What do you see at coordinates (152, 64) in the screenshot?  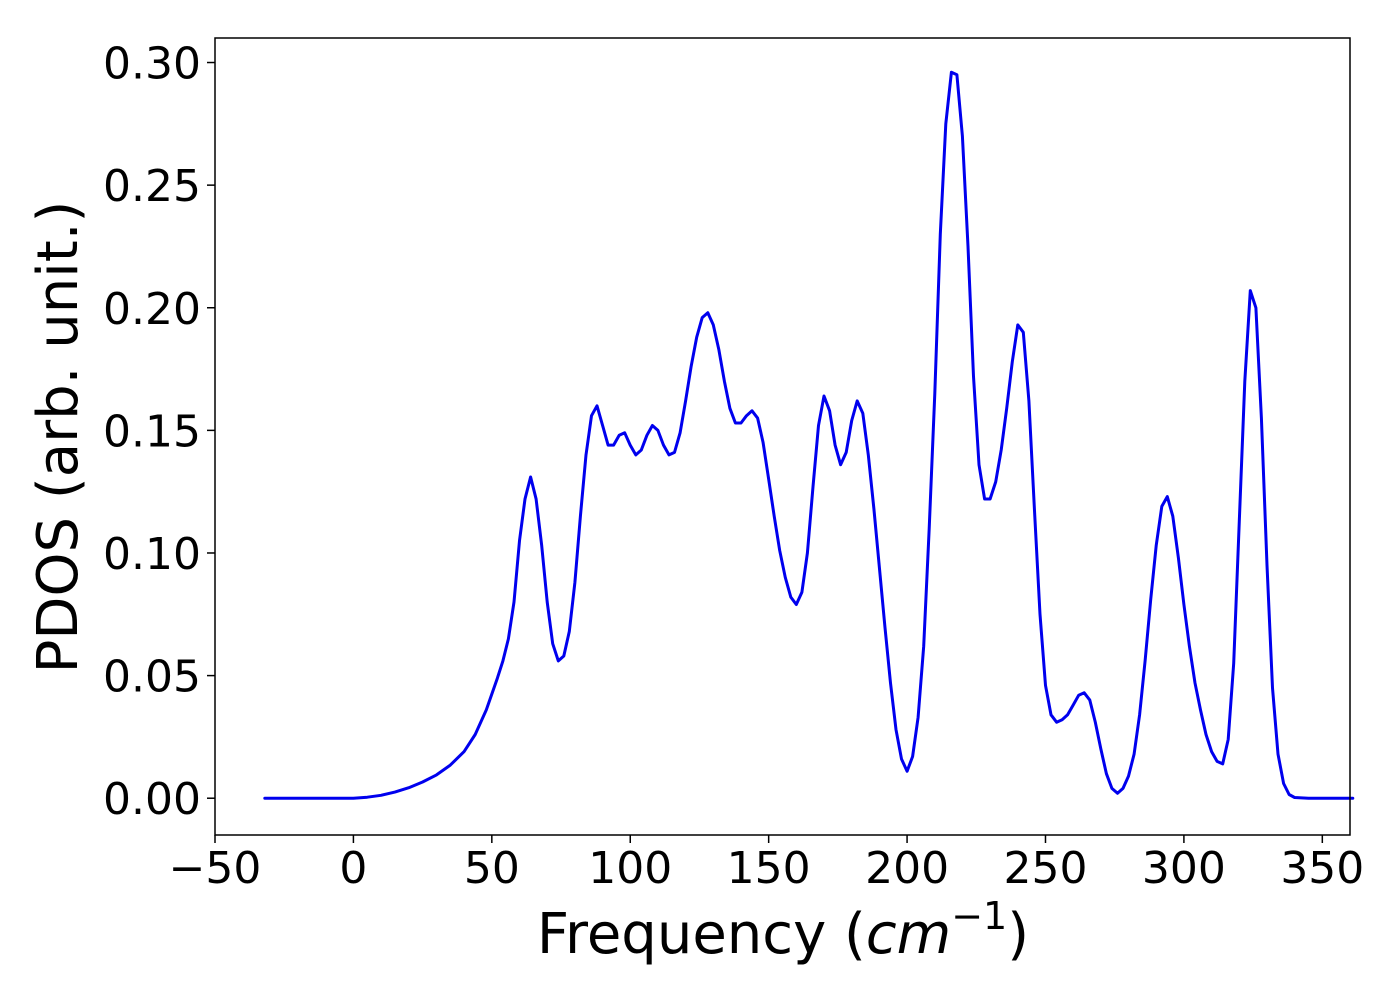 I see `y-tick-label: 0.30` at bounding box center [152, 64].